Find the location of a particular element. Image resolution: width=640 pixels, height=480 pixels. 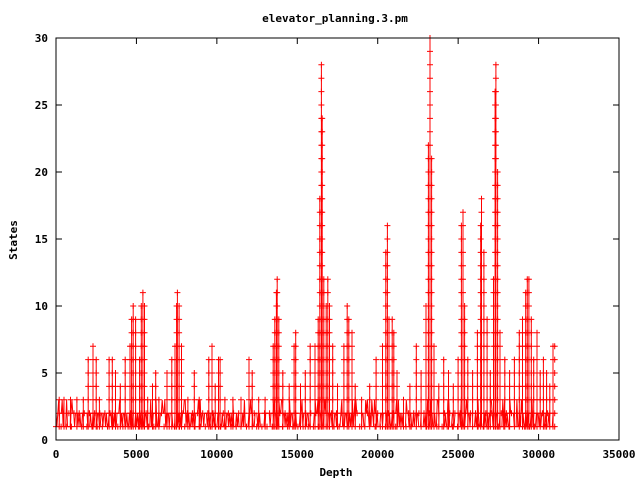

y-tick-label: 5 is located at coordinates (44, 373).